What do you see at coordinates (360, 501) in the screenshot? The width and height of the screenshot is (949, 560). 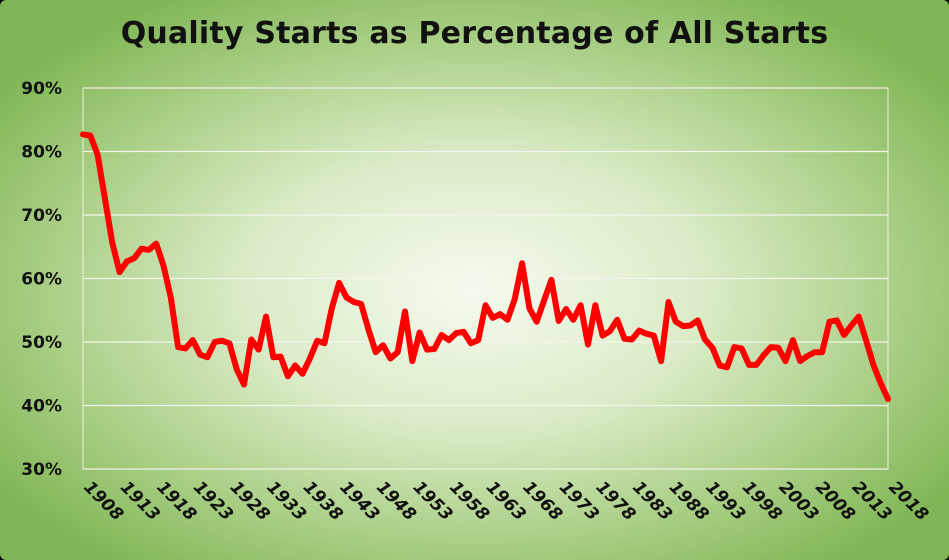 I see `x-tick-label: 1943` at bounding box center [360, 501].